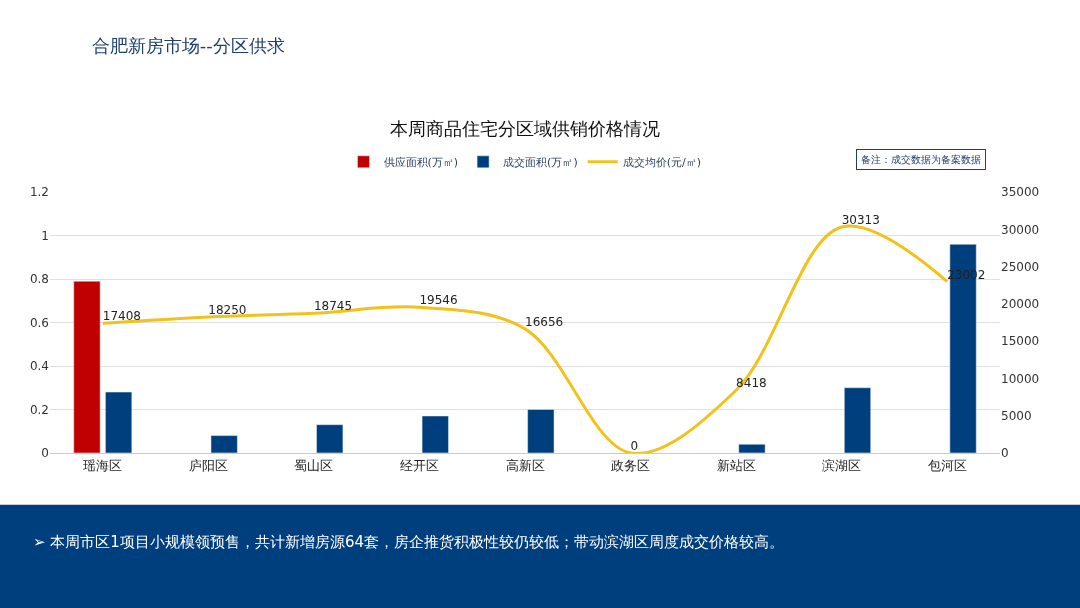 The width and height of the screenshot is (1080, 608). I want to click on data-label: 17408, so click(121, 316).